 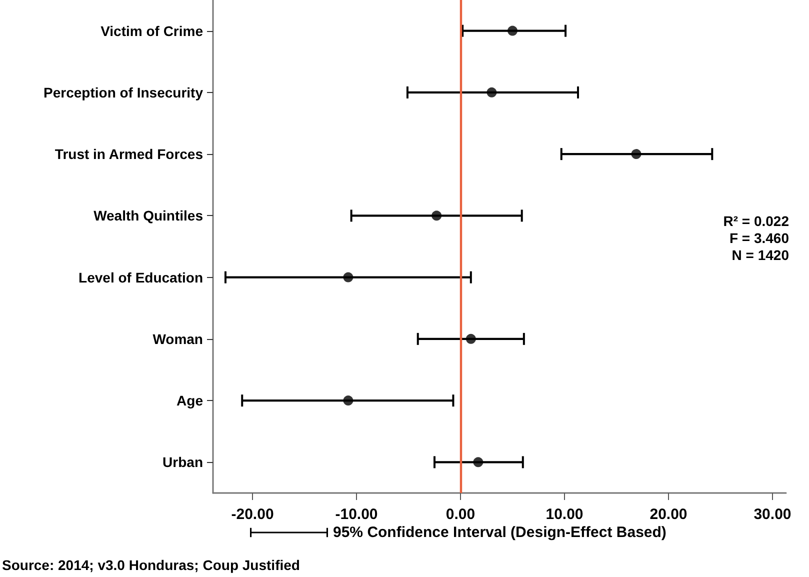 I want to click on legend-label: 95% Confidence Interval (Design-Effect Based), so click(x=499, y=532).